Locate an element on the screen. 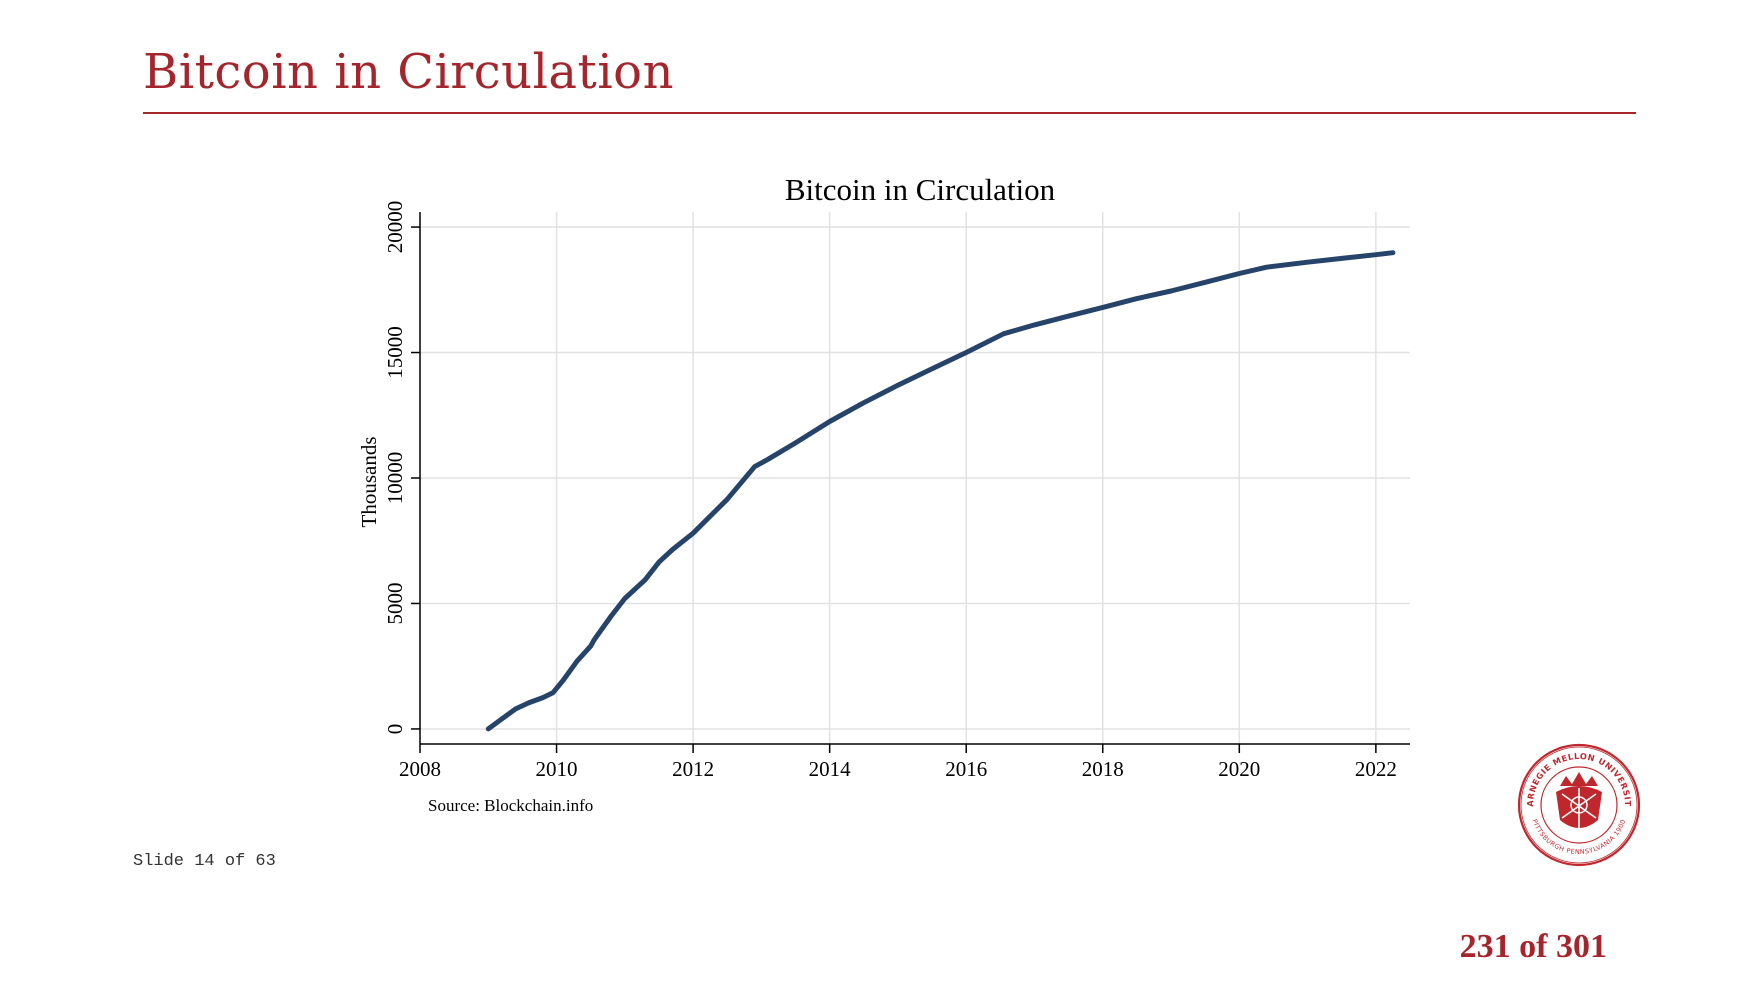 This screenshot has width=1760, height=1000. page-number: 231 of 301 is located at coordinates (1533, 946).